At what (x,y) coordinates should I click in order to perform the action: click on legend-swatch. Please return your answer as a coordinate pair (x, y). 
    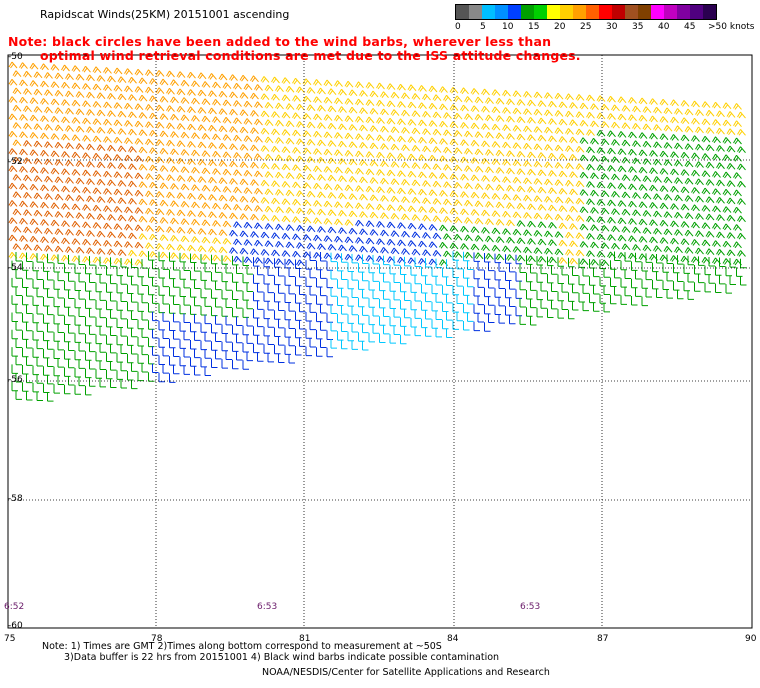
    Looking at the image, I should click on (540, 12).